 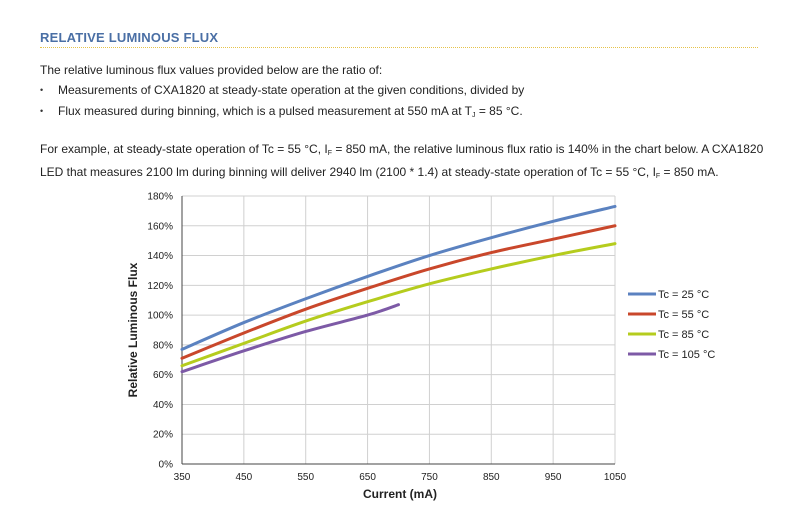 What do you see at coordinates (163, 345) in the screenshot?
I see `y-tick-label: 80%` at bounding box center [163, 345].